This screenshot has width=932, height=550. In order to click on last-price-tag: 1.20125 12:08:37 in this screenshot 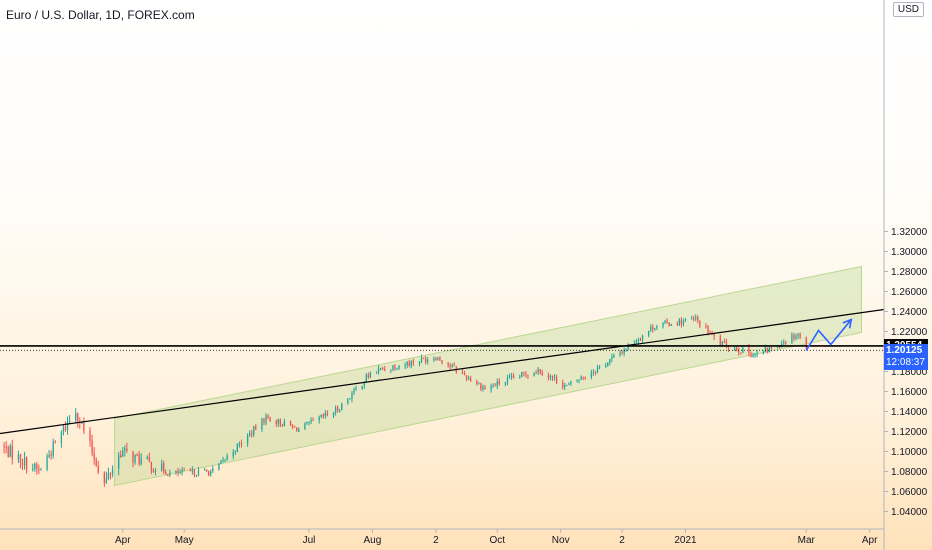, I will do `click(906, 357)`.